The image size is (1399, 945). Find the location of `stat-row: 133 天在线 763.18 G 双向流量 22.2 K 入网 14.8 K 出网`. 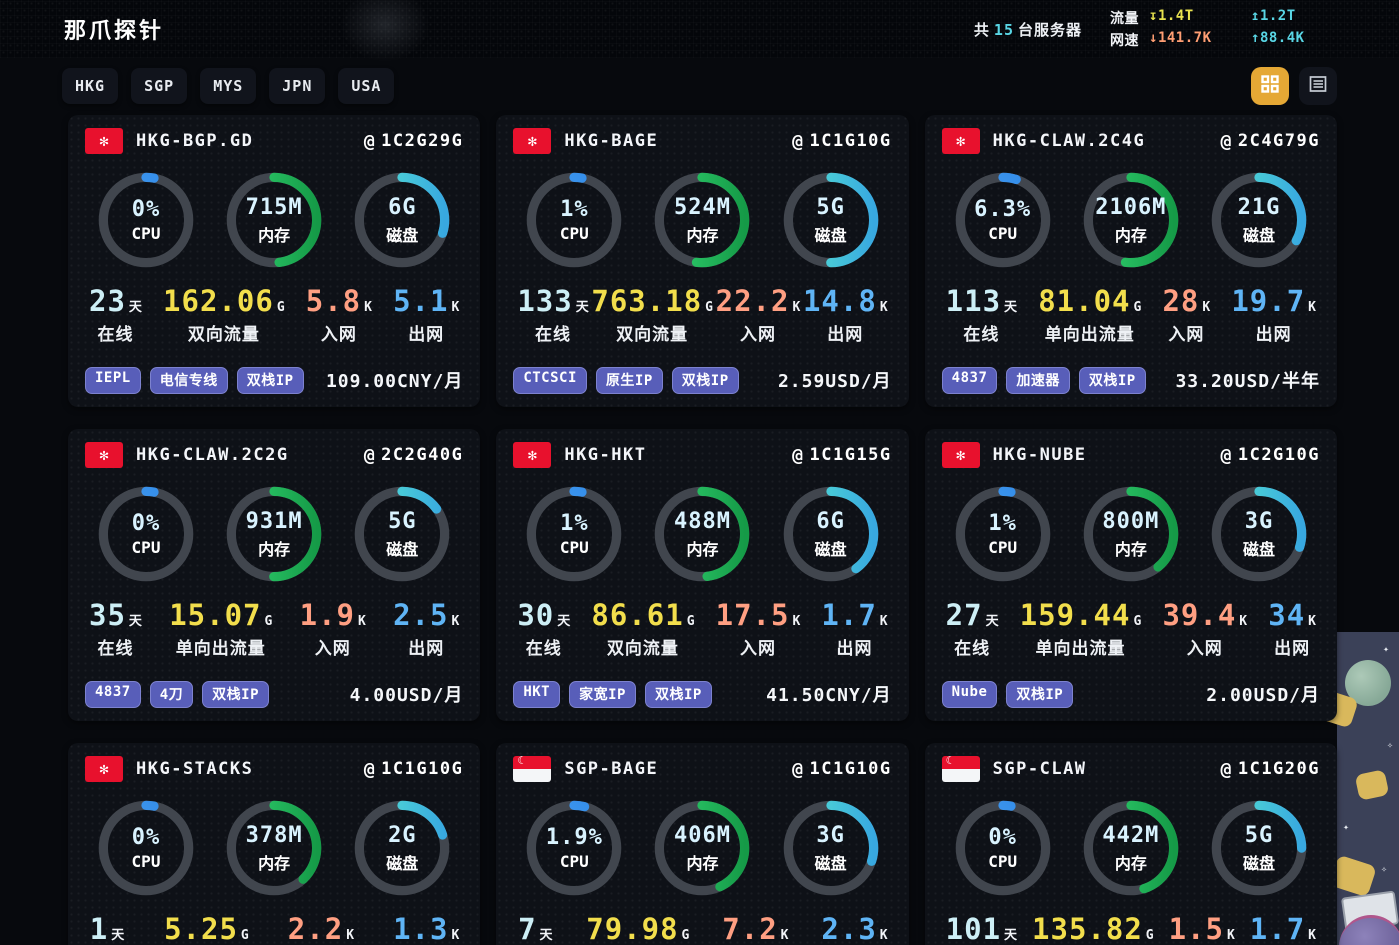

stat-row: 133 天在线 763.18 G 双向流量 22.2 K 入网 14.8 K 出网 is located at coordinates (702, 314).